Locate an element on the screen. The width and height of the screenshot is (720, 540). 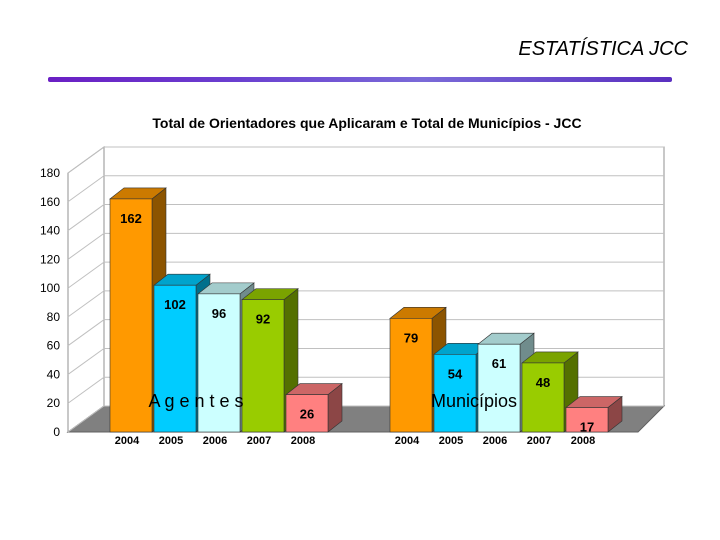
y-tick-label: 160 is located at coordinates (50, 202).